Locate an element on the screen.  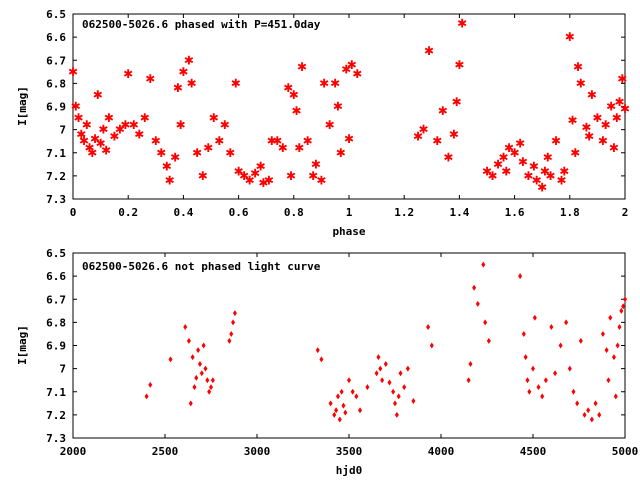
x-tick-label: 4500 is located at coordinates (533, 451).